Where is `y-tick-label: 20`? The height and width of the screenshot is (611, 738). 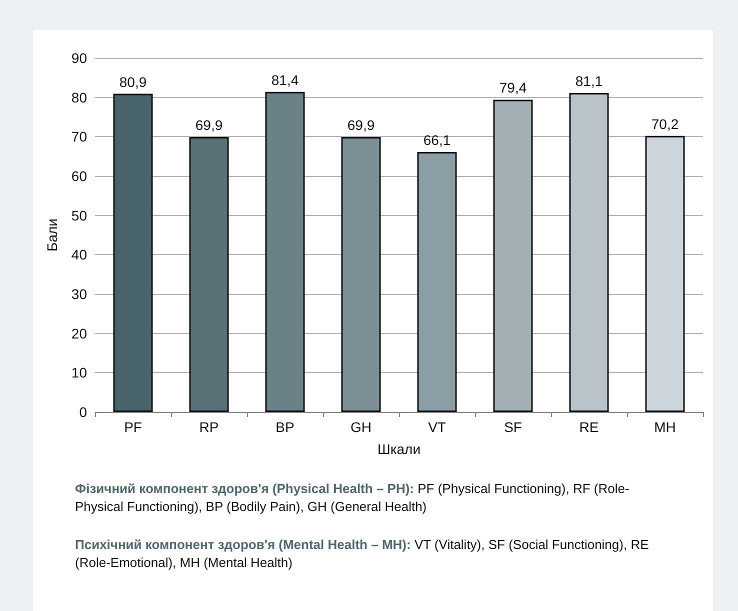 y-tick-label: 20 is located at coordinates (79, 333).